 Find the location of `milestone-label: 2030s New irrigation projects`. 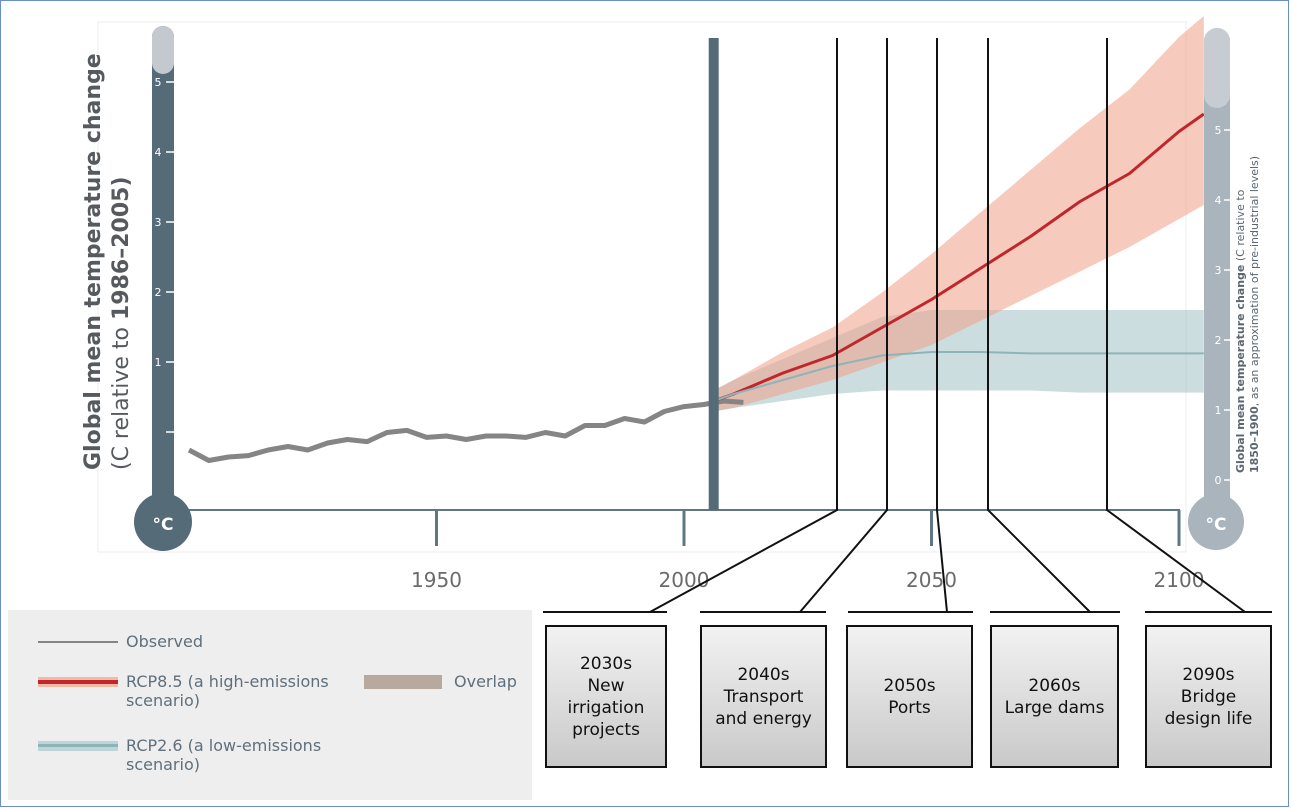

milestone-label: 2030s New irrigation projects is located at coordinates (606, 696).